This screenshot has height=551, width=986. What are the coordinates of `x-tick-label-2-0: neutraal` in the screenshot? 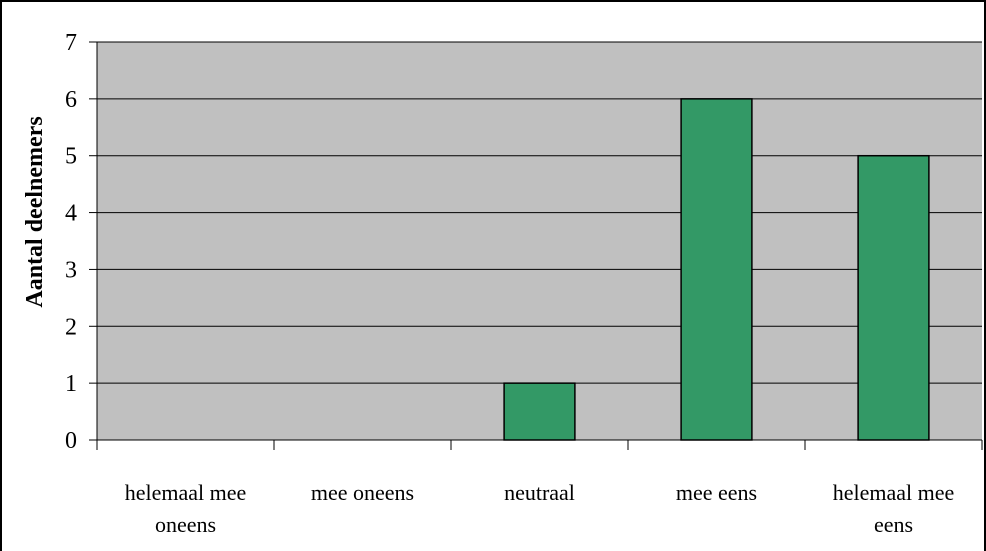 It's located at (539, 492).